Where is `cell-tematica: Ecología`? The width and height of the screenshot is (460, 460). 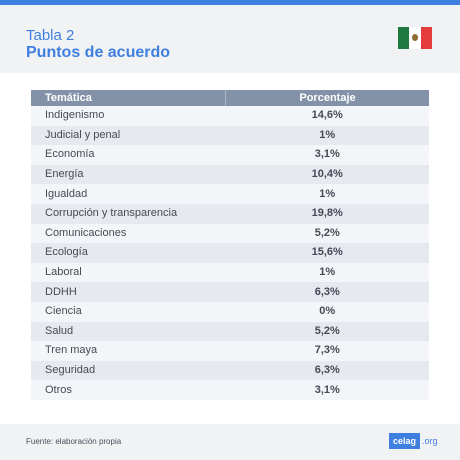
cell-tematica: Ecología is located at coordinates (128, 253).